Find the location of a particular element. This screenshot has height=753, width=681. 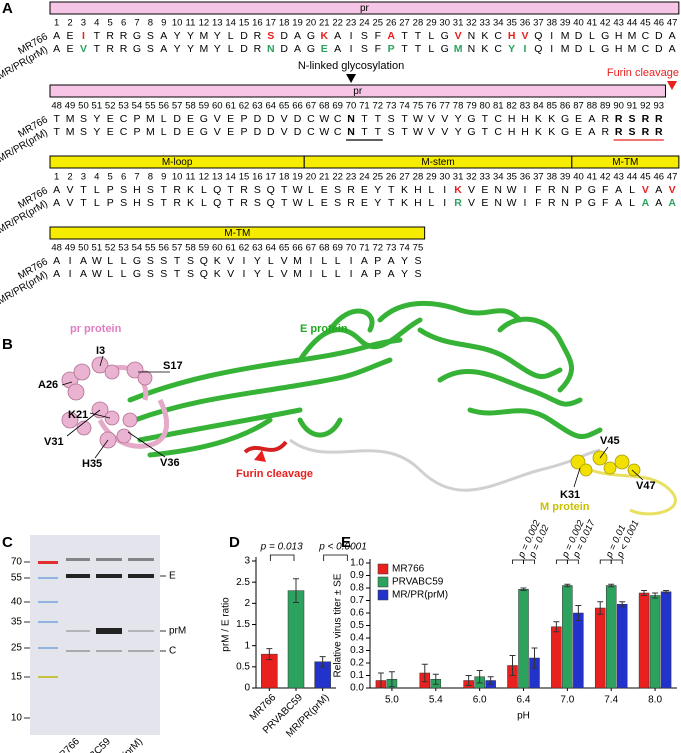

protein-label: pr protein is located at coordinates (96, 329).